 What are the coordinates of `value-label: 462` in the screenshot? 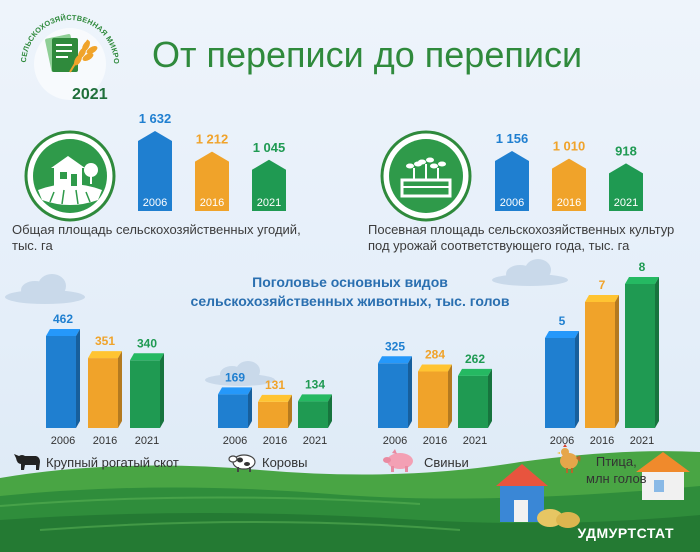 It's located at (63, 319).